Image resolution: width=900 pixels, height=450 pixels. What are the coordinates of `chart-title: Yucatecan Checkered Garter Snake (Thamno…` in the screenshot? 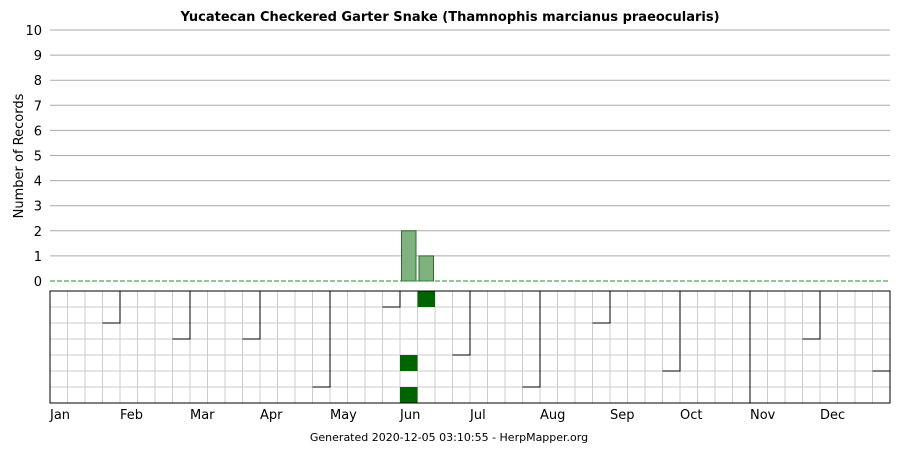 It's located at (449, 17).